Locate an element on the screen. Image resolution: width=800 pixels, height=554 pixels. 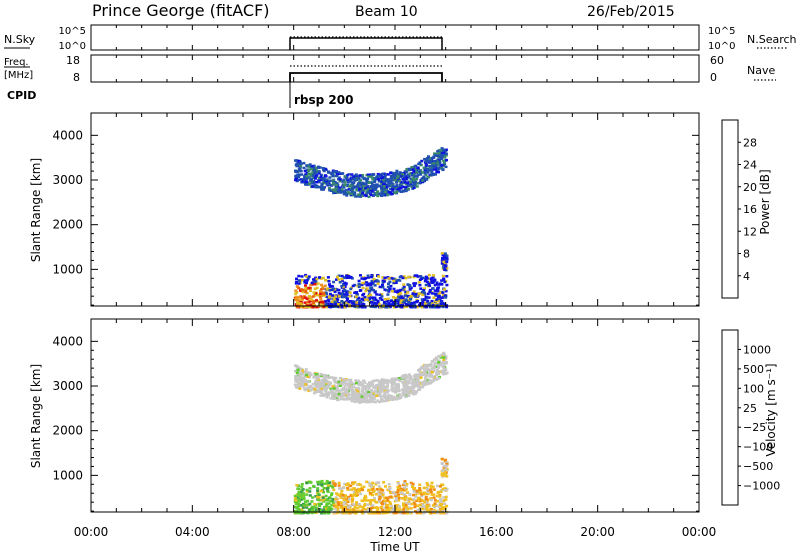
velocity-data-layer is located at coordinates (371, 433).